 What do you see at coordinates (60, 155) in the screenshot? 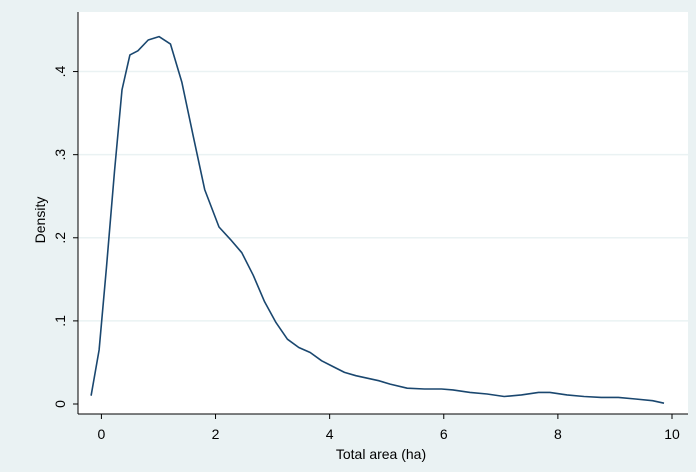
I see `y-tick-label-3: .3` at bounding box center [60, 155].